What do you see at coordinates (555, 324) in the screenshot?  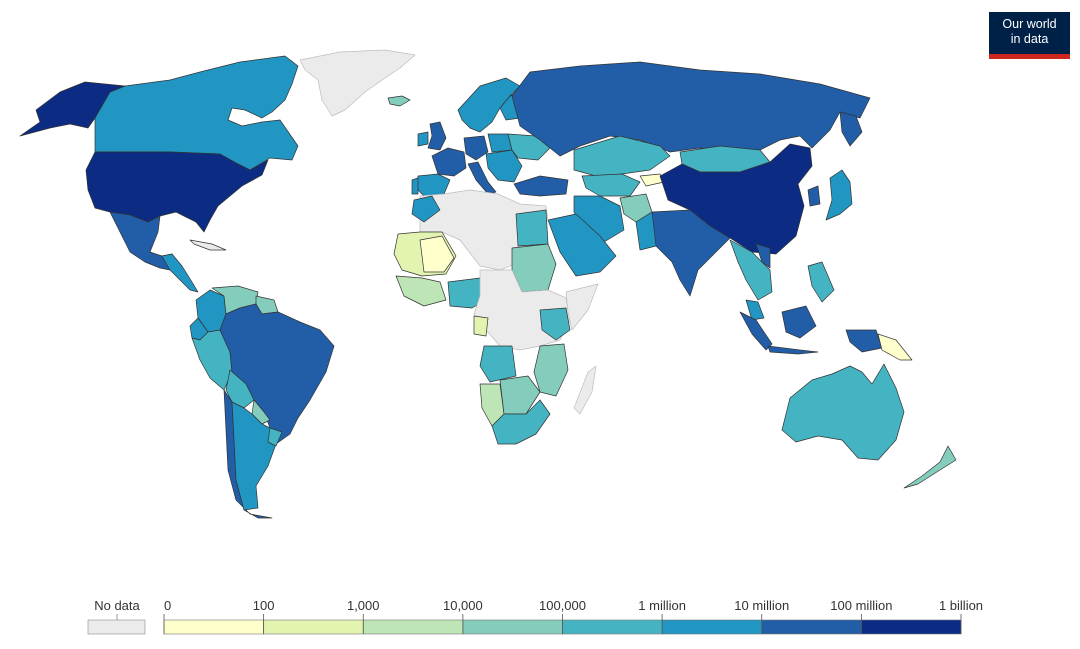 I see `country-ethiopia-kenya` at bounding box center [555, 324].